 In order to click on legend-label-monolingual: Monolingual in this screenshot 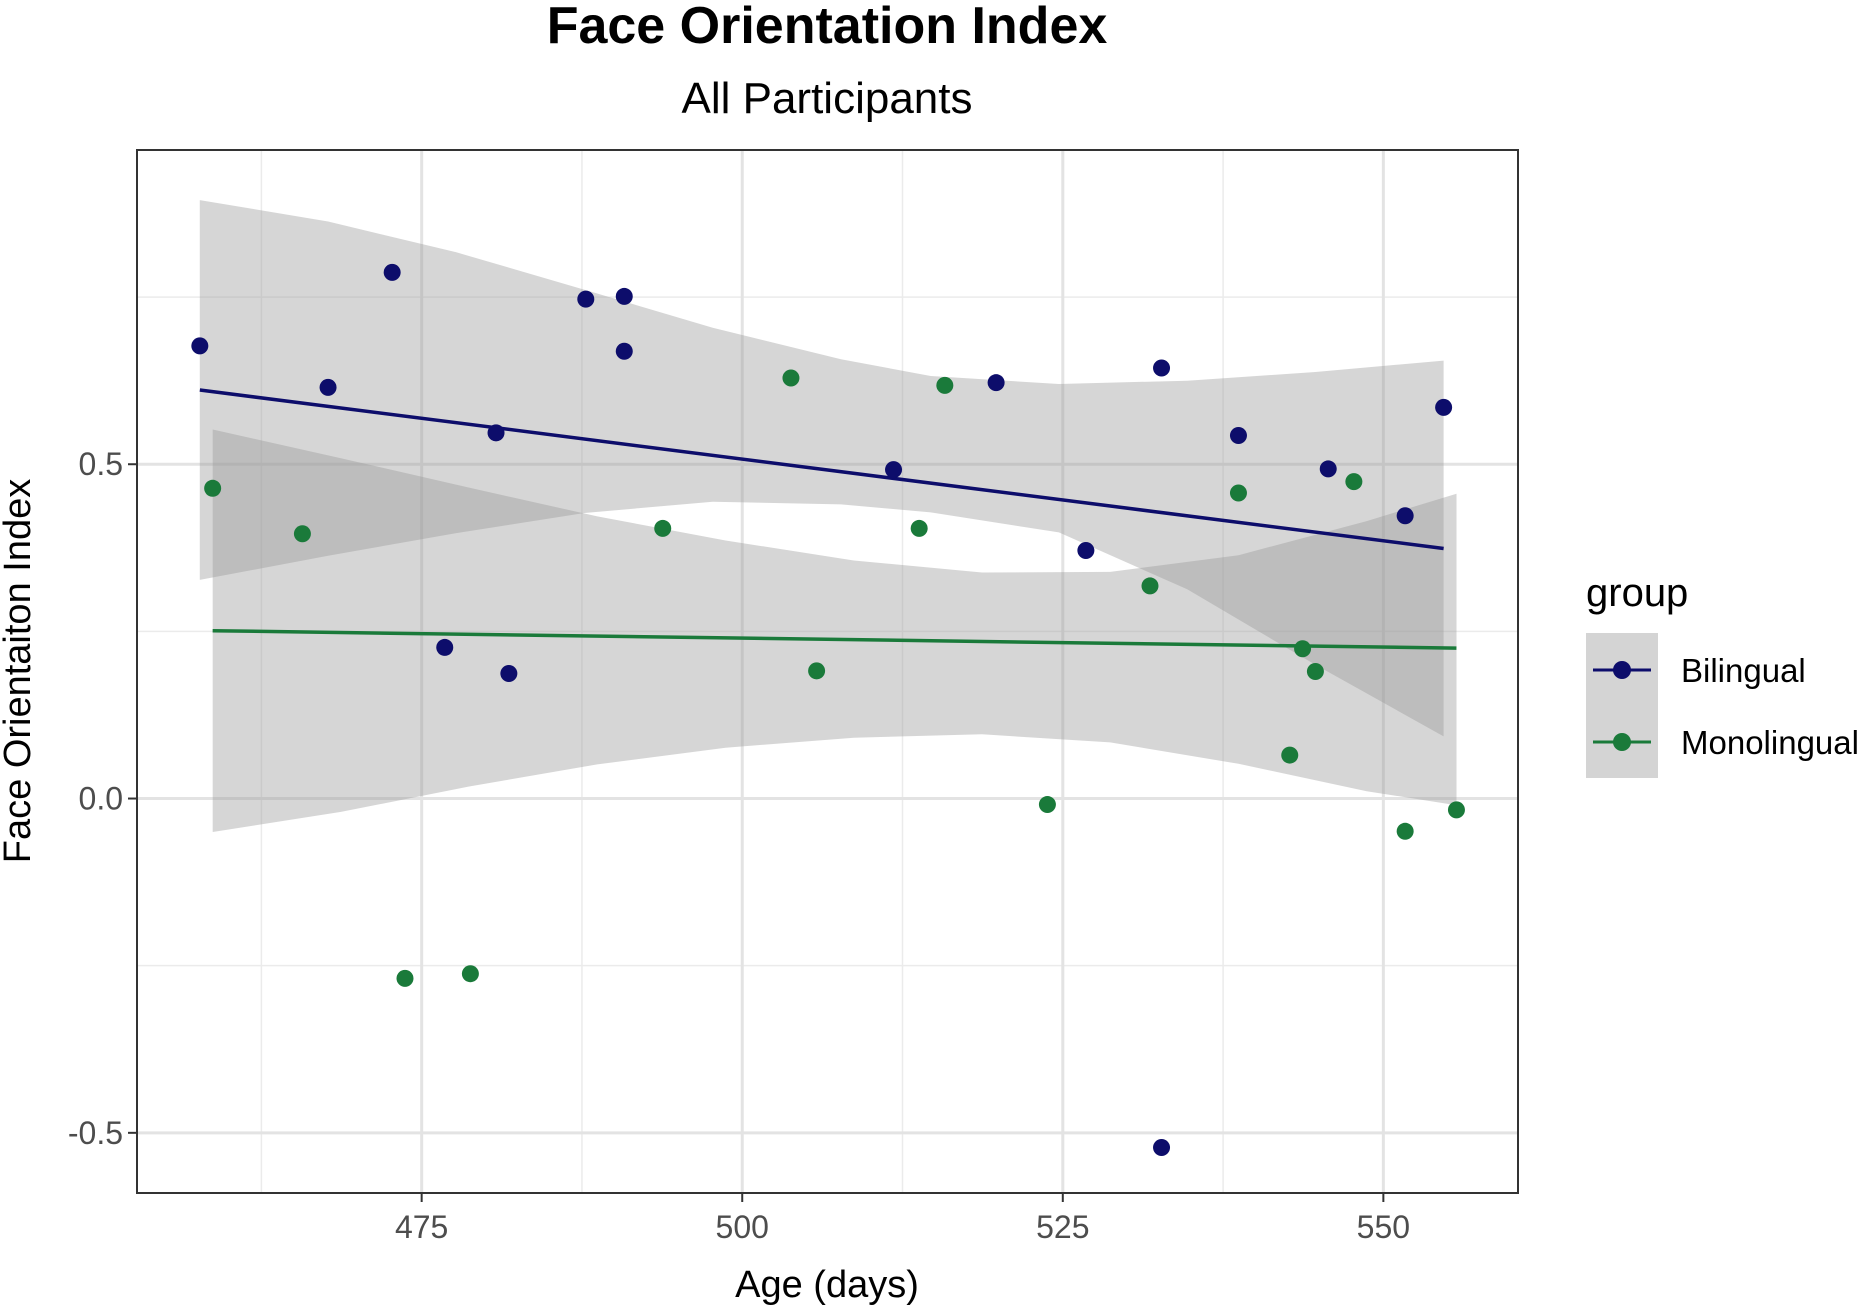, I will do `click(1770, 742)`.